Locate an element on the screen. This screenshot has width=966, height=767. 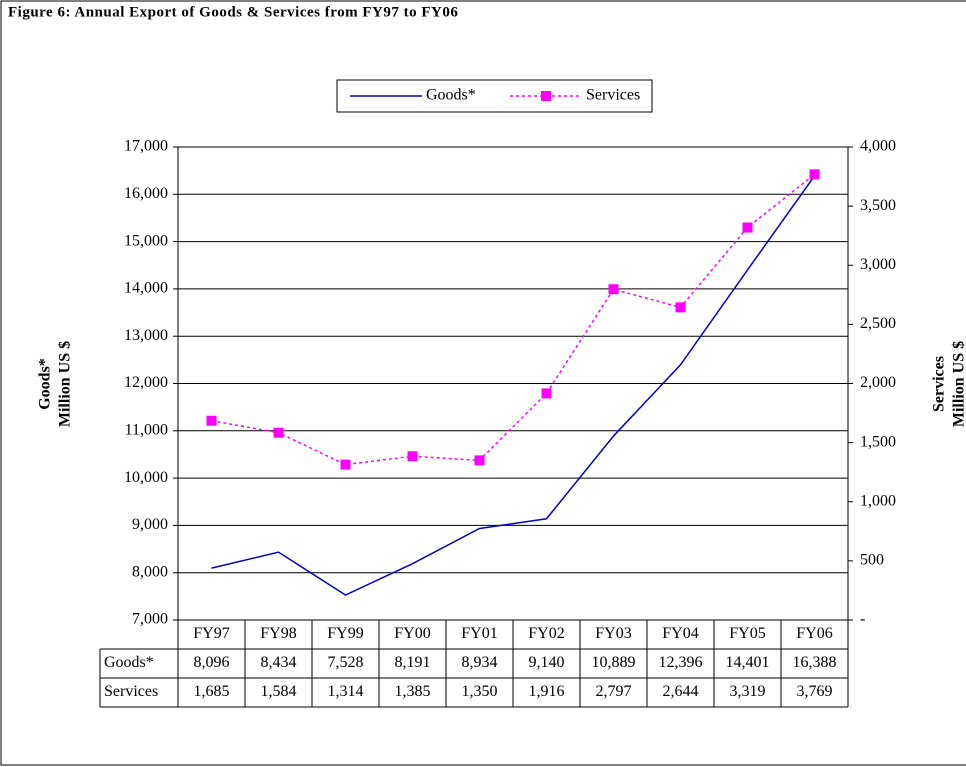
table-cell: 1,314 is located at coordinates (346, 691).